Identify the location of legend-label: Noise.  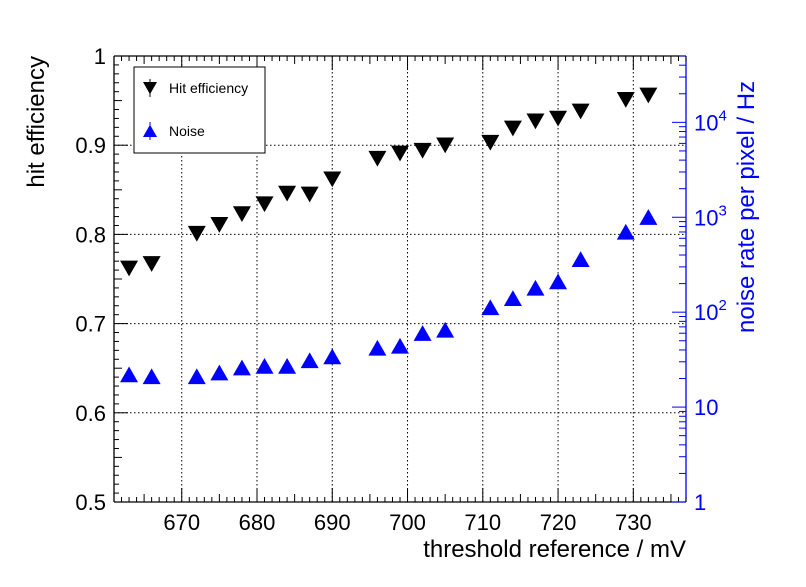
(187, 131).